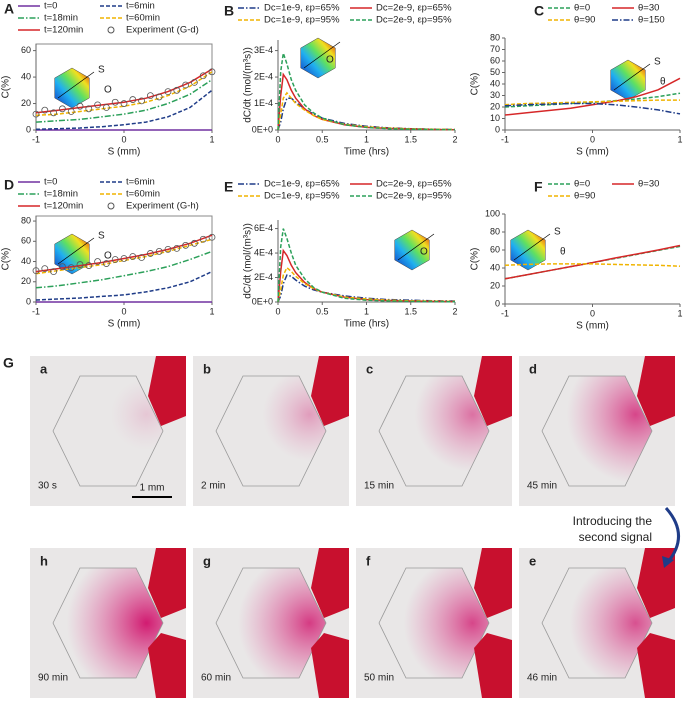  What do you see at coordinates (152, 488) in the screenshot?
I see `scale-bar-label: 1 mm` at bounding box center [152, 488].